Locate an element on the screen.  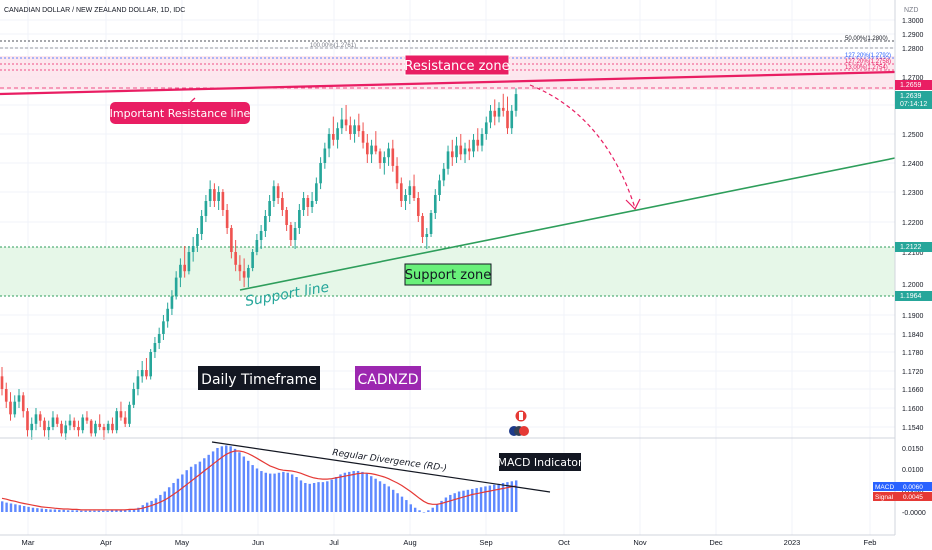
canada-flag-event-icon is located at coordinates (521, 416).